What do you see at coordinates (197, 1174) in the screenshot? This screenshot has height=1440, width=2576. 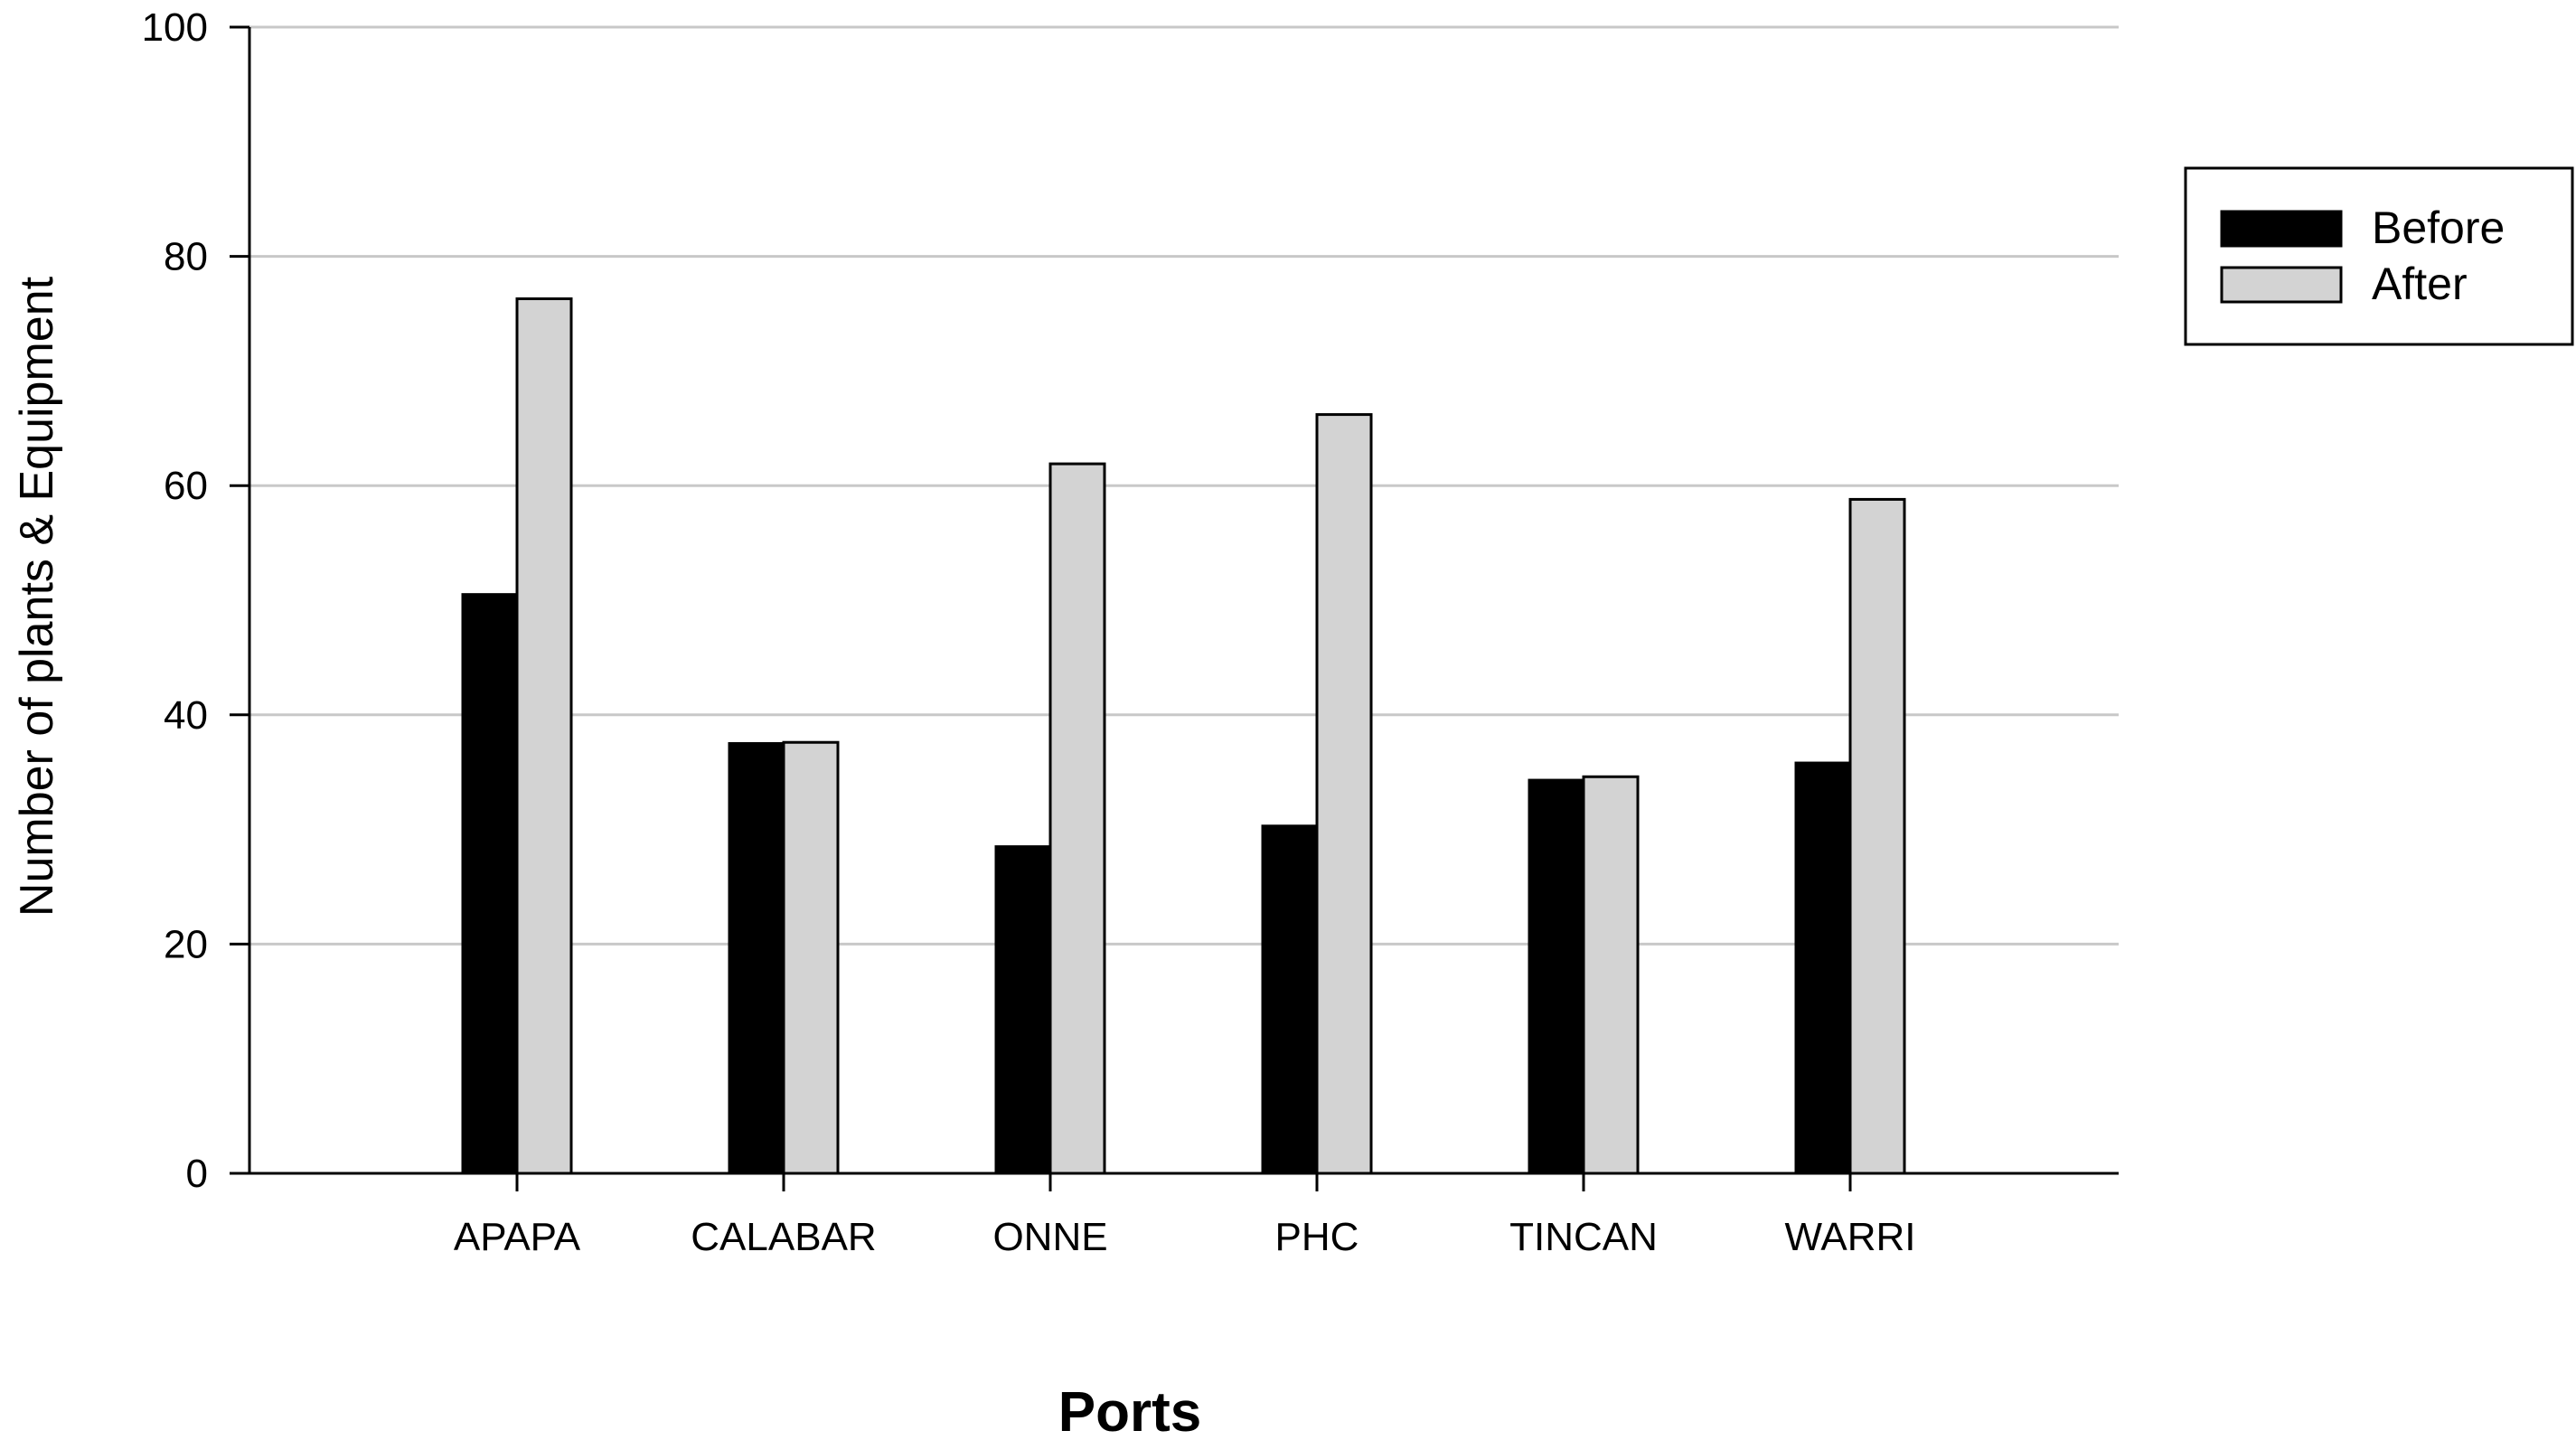 I see `y-tick-label: 0` at bounding box center [197, 1174].